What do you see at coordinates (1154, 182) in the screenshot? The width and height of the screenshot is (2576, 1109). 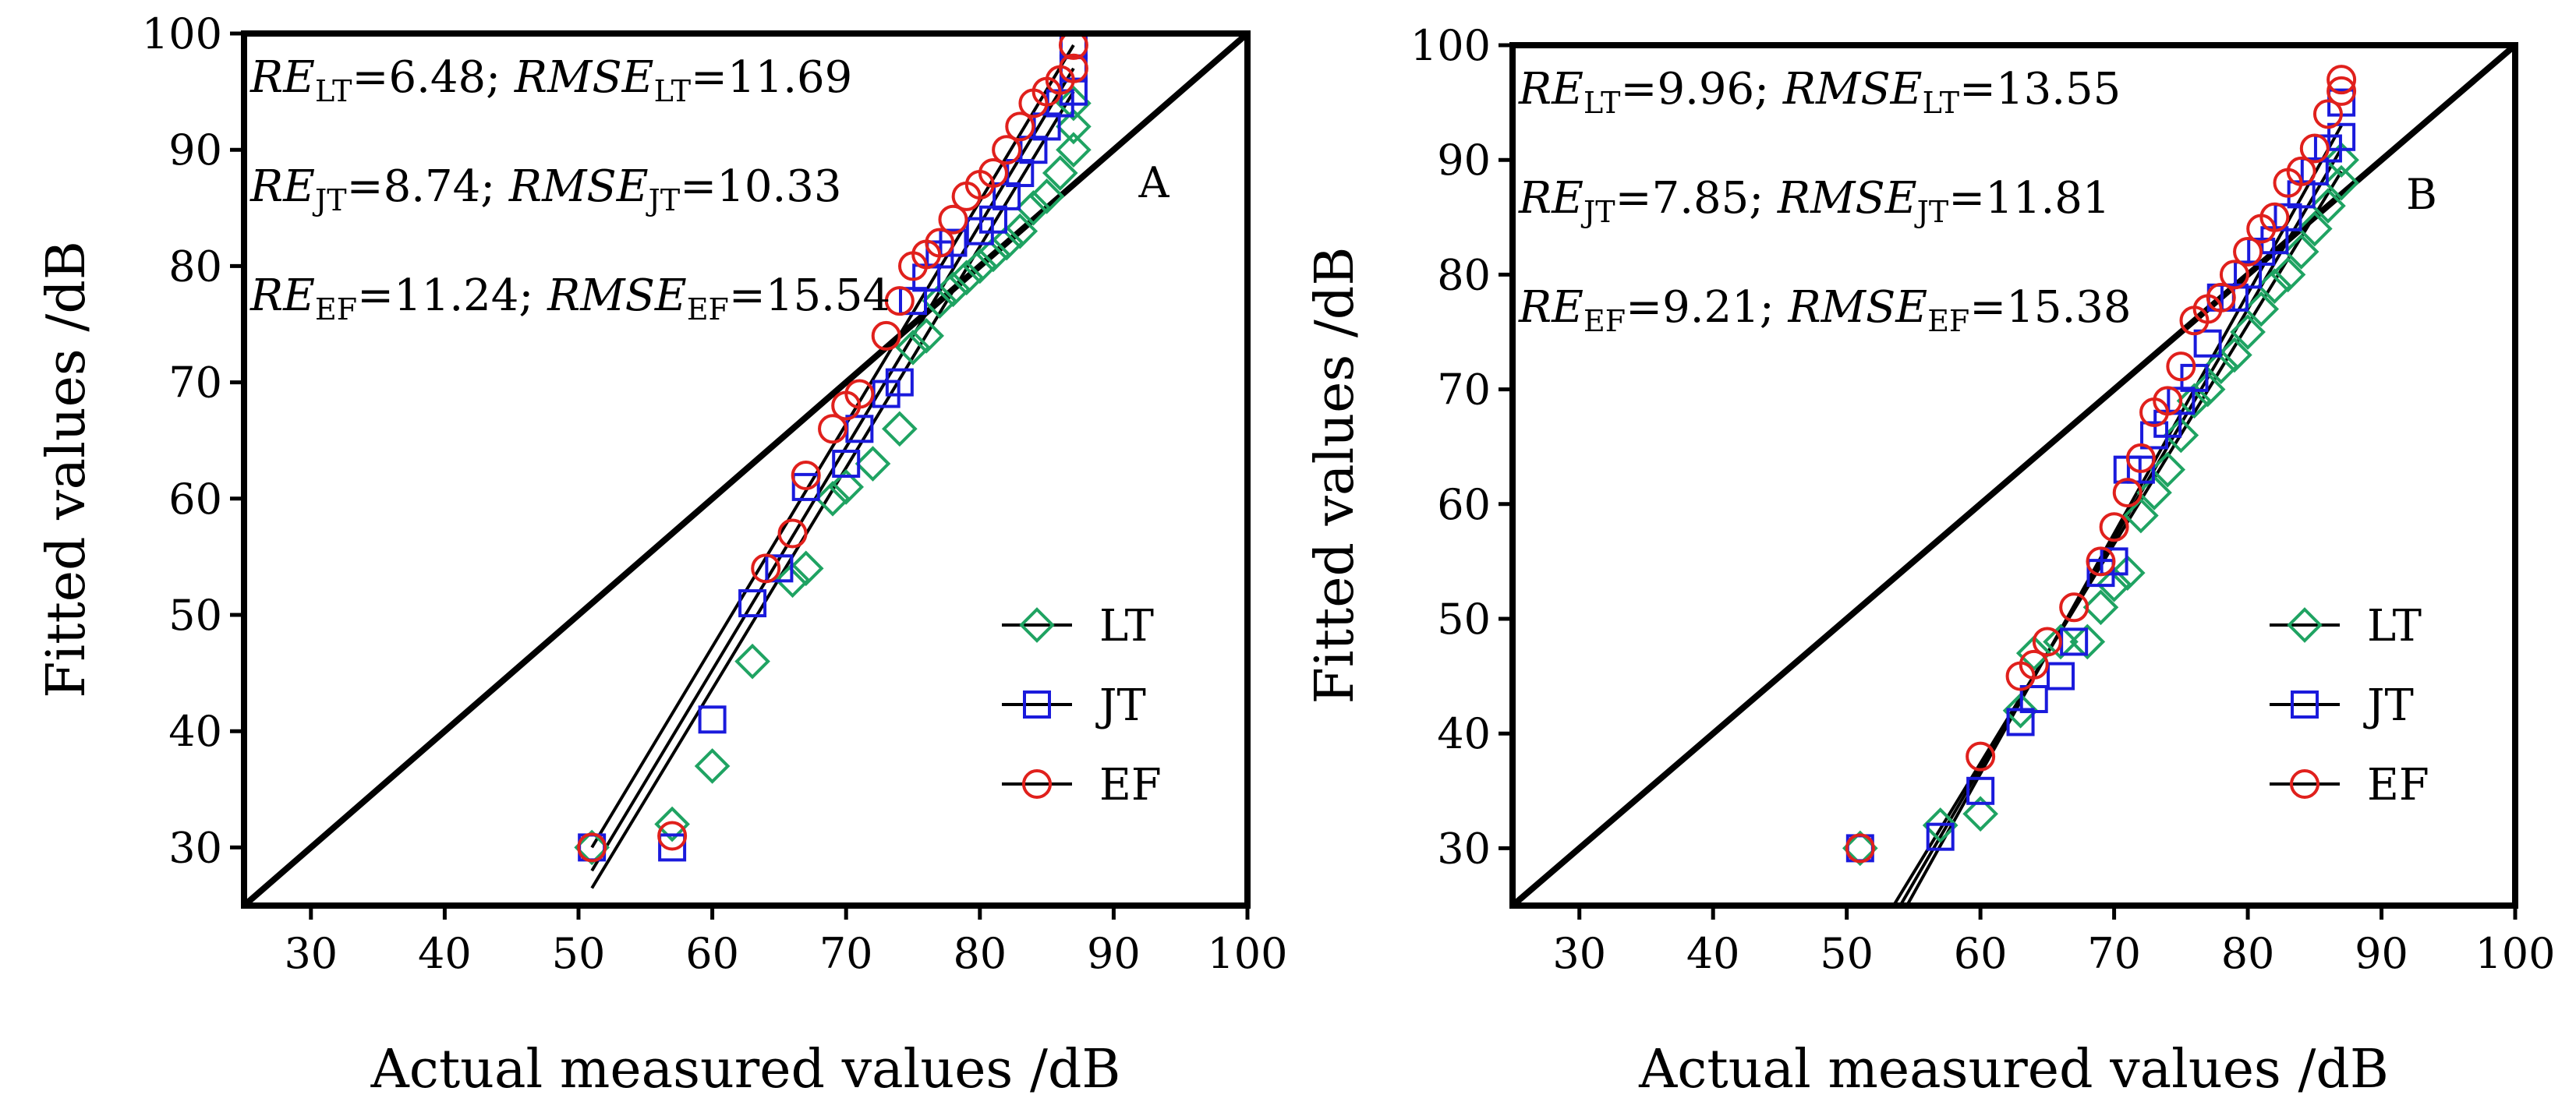 I see `panel-label: A` at bounding box center [1154, 182].